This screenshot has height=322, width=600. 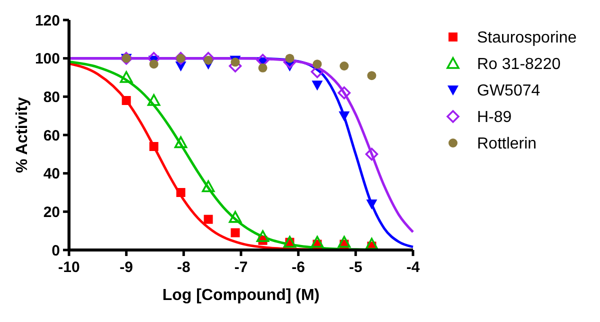 I want to click on legend-label: Staurosporine, so click(x=527, y=38).